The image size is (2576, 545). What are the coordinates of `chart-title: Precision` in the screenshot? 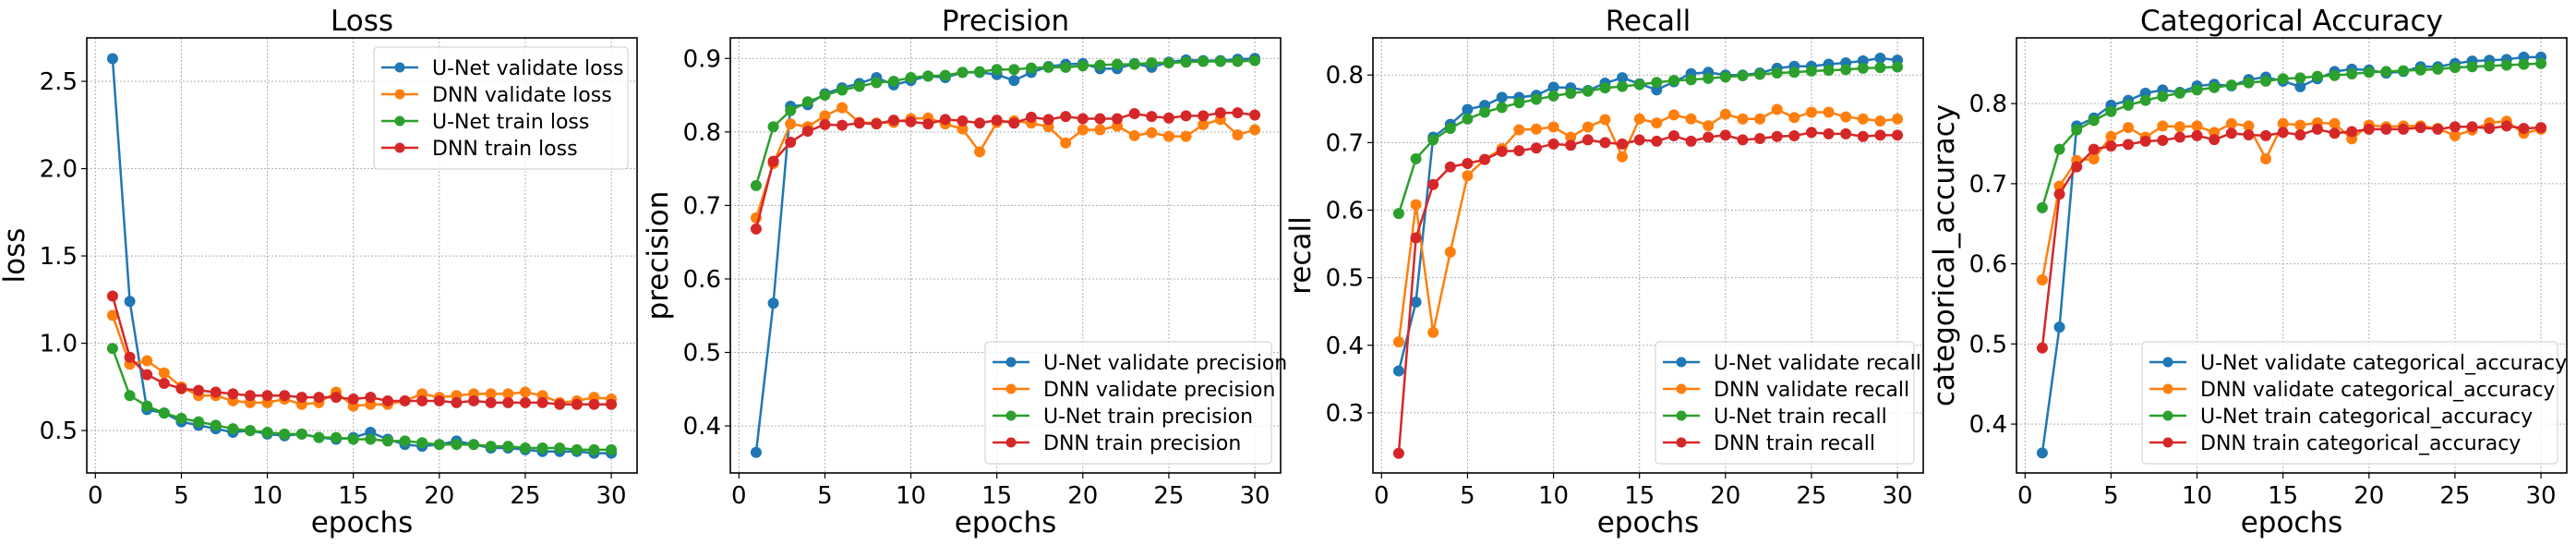 It's located at (1005, 21).